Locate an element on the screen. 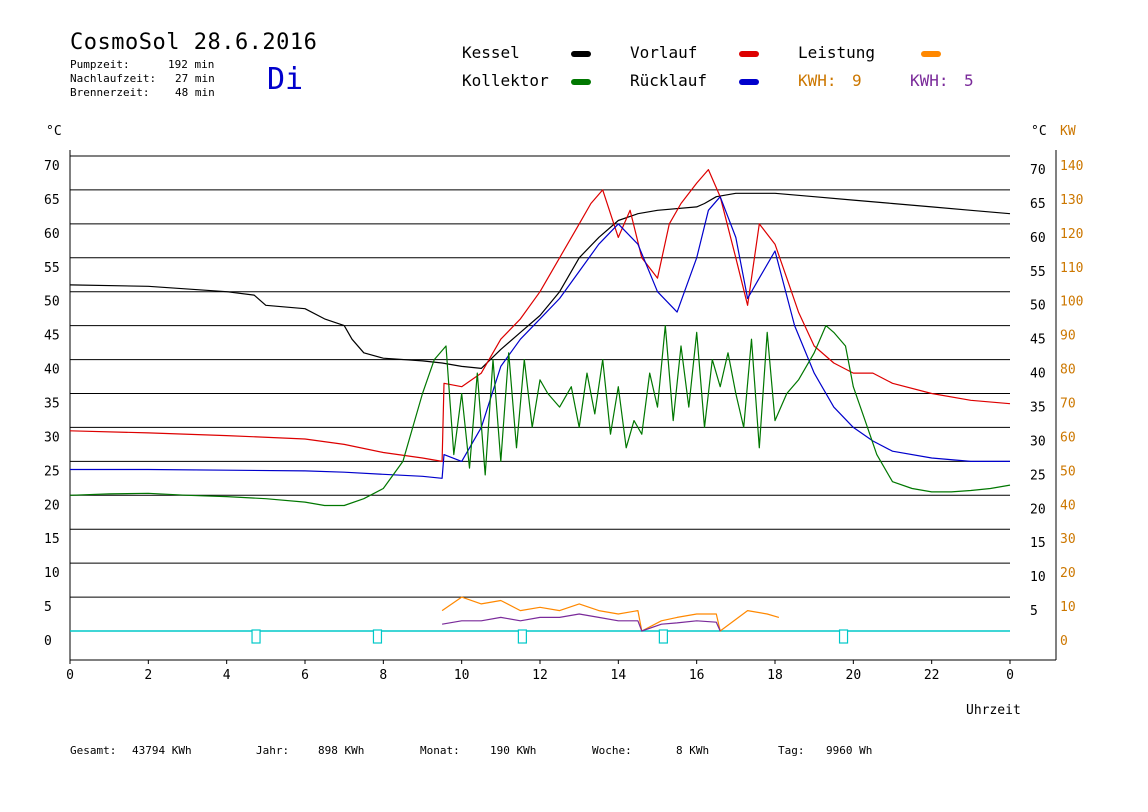 This screenshot has height=812, width=1148. footer-woche-label: Woche: is located at coordinates (612, 750).